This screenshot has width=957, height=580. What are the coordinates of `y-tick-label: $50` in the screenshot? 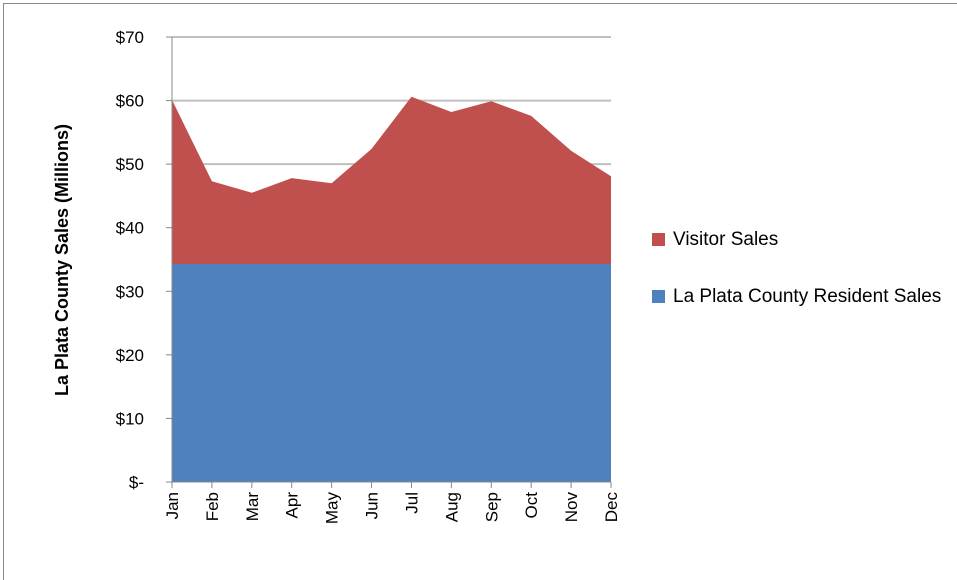 It's located at (130, 164).